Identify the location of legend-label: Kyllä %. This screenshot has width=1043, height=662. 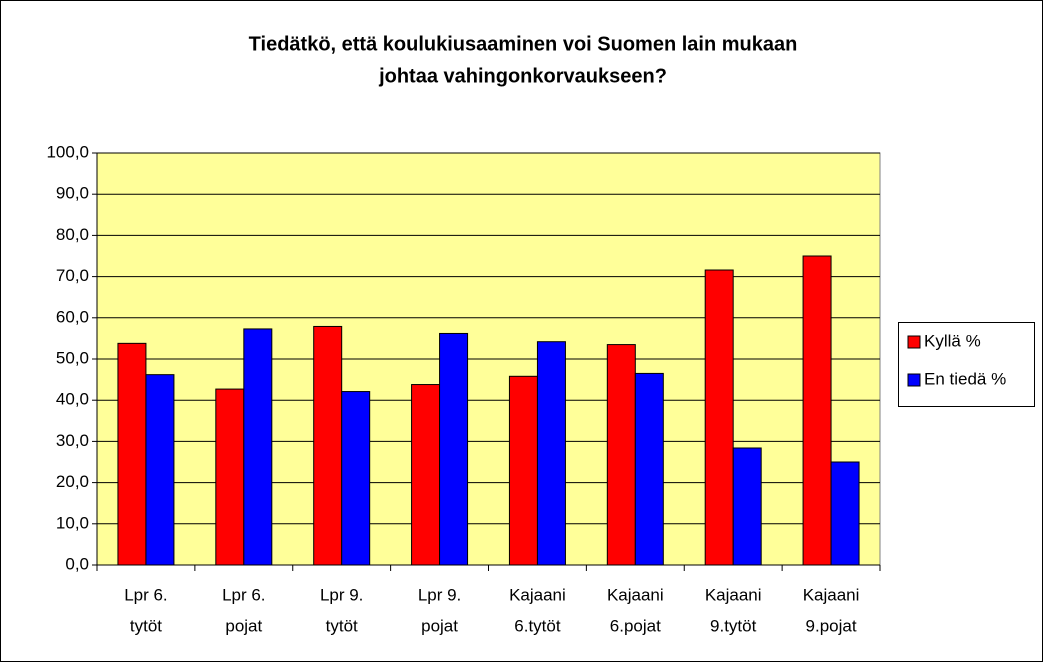
(952, 340).